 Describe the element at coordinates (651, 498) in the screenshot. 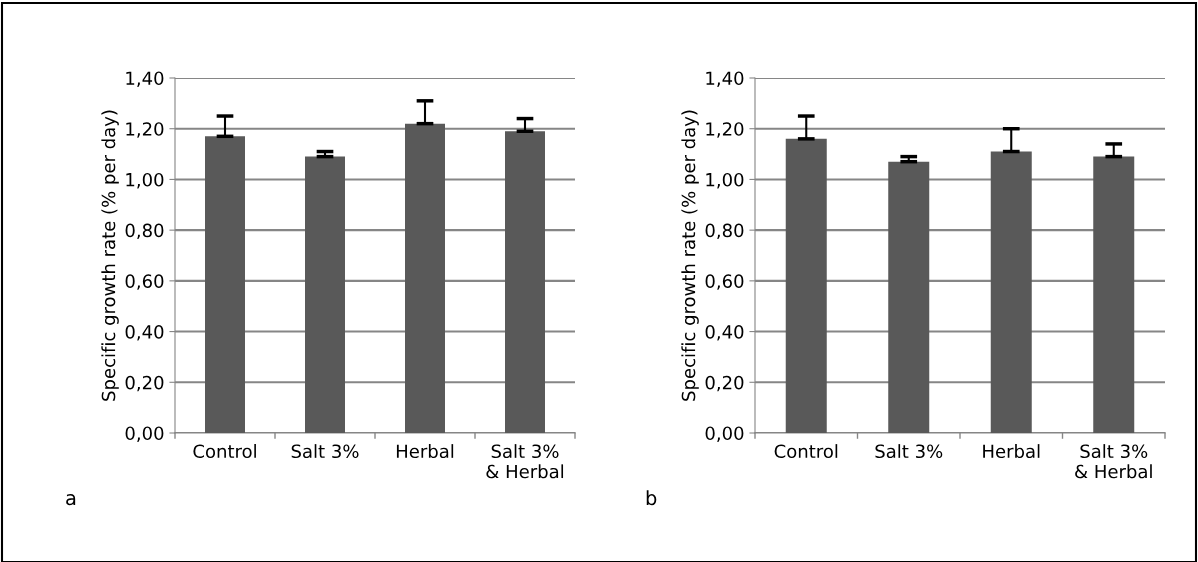

I see `text: b` at that location.